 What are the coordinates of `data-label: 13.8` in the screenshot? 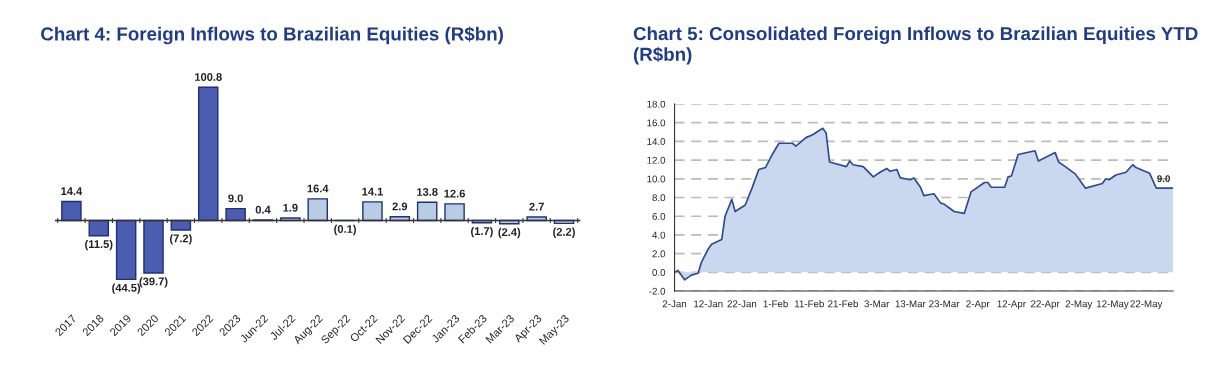 It's located at (427, 192).